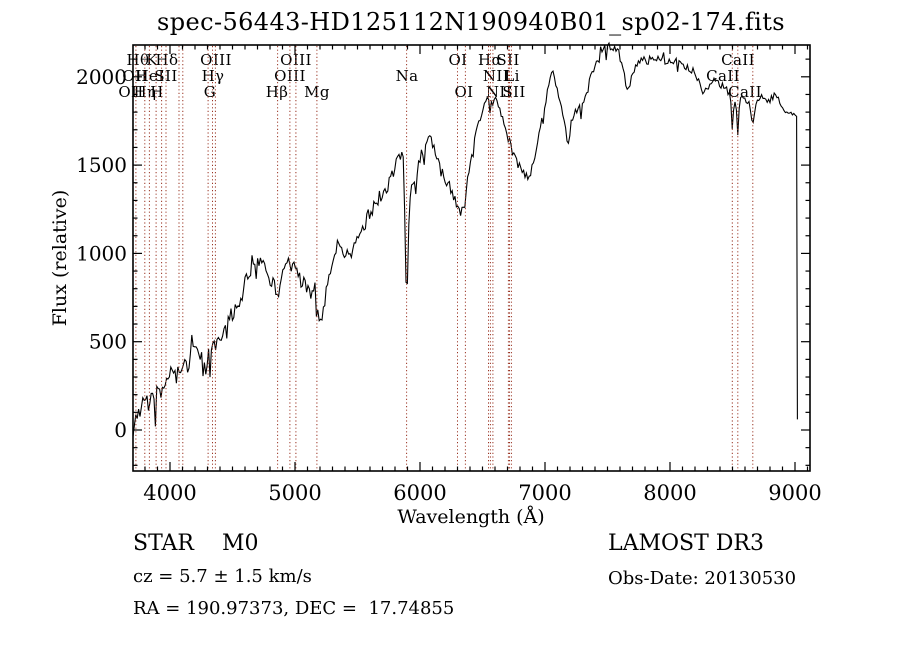 This screenshot has width=900, height=649. Describe the element at coordinates (101, 165) in the screenshot. I see `y-tick-label: 1500` at that location.